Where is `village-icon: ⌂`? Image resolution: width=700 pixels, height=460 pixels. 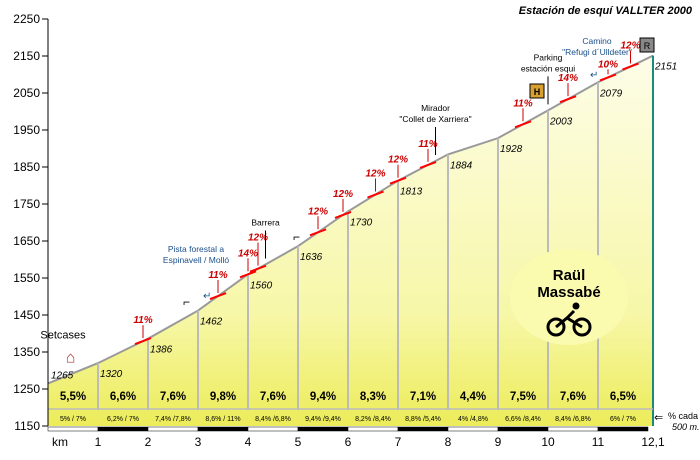
village-icon: ⌂ is located at coordinates (71, 358).